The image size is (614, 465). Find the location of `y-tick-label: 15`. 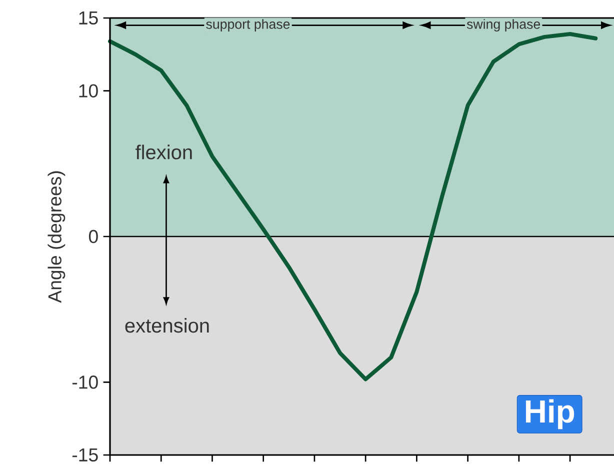

y-tick-label: 15 is located at coordinates (88, 18).